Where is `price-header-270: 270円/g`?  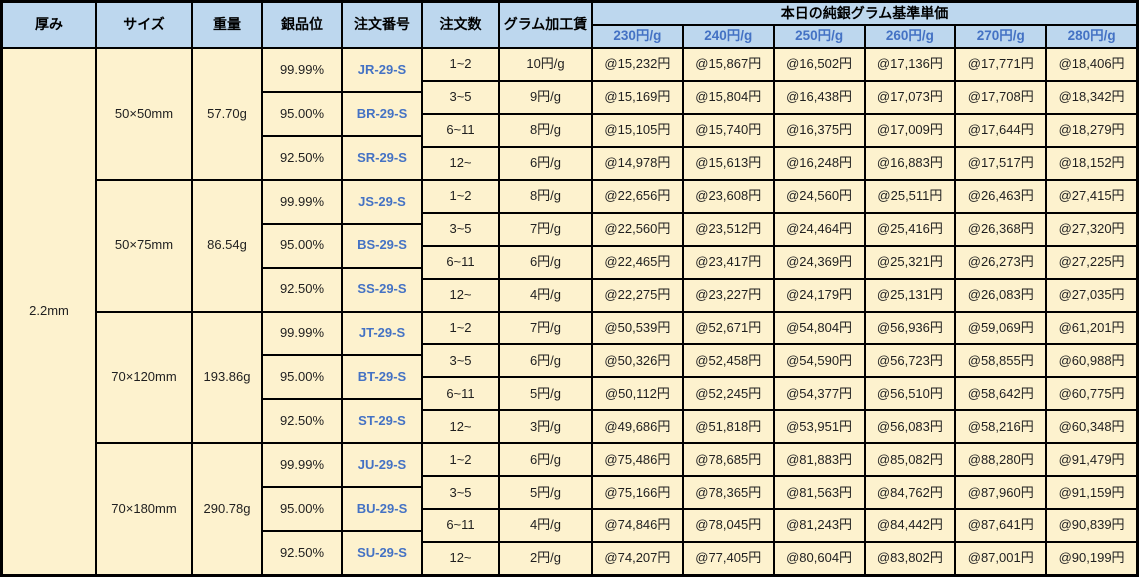
price-header-270: 270円/g is located at coordinates (1001, 36).